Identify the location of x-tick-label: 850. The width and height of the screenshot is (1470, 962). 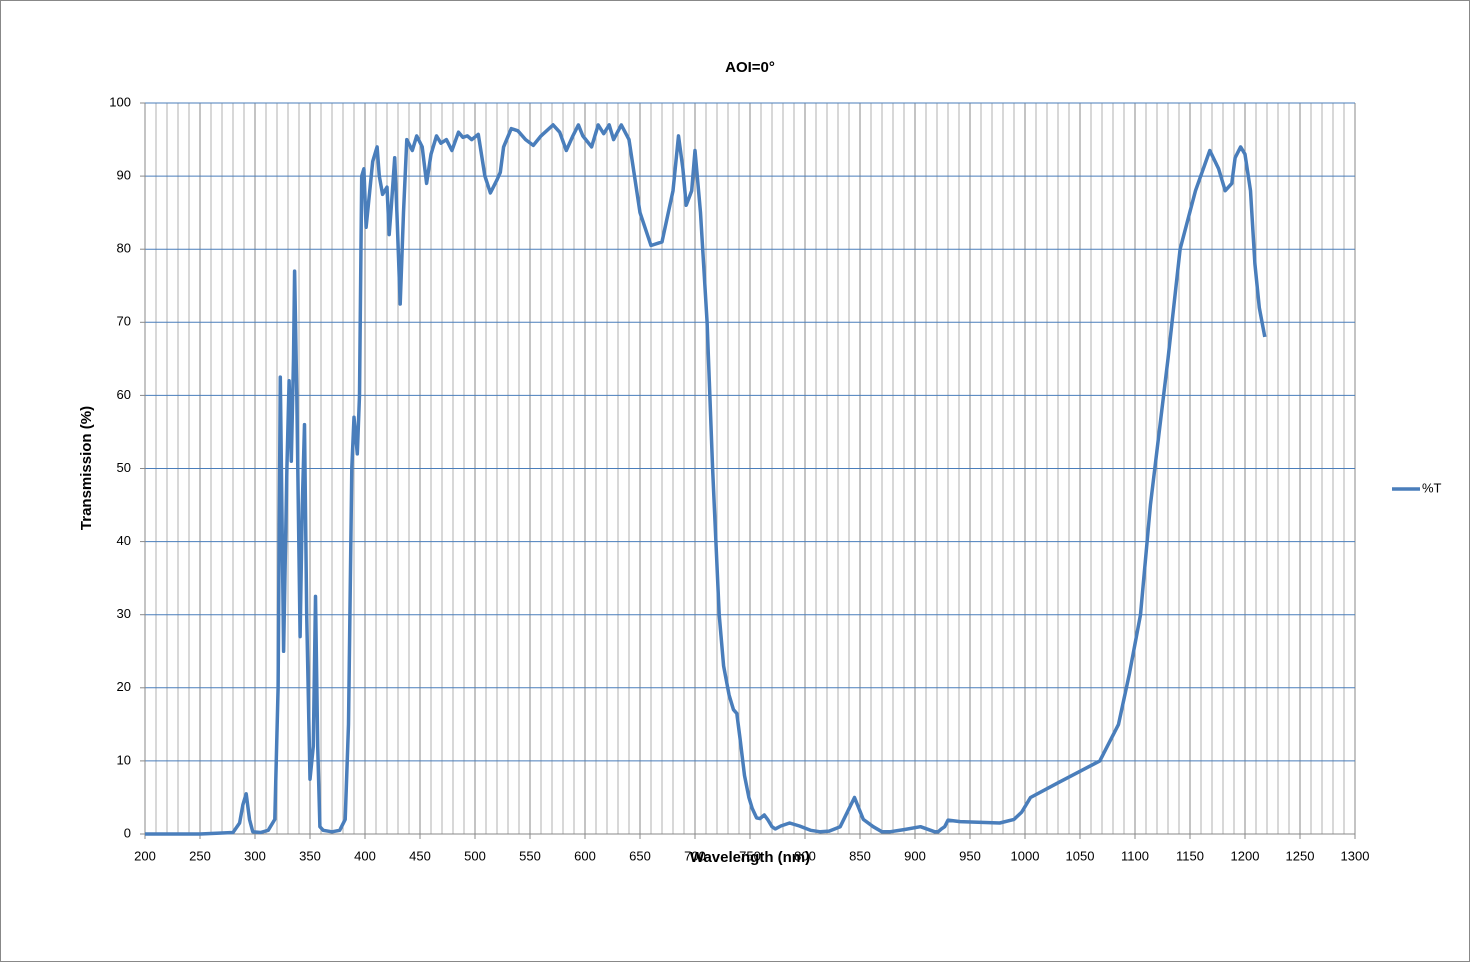
(860, 855).